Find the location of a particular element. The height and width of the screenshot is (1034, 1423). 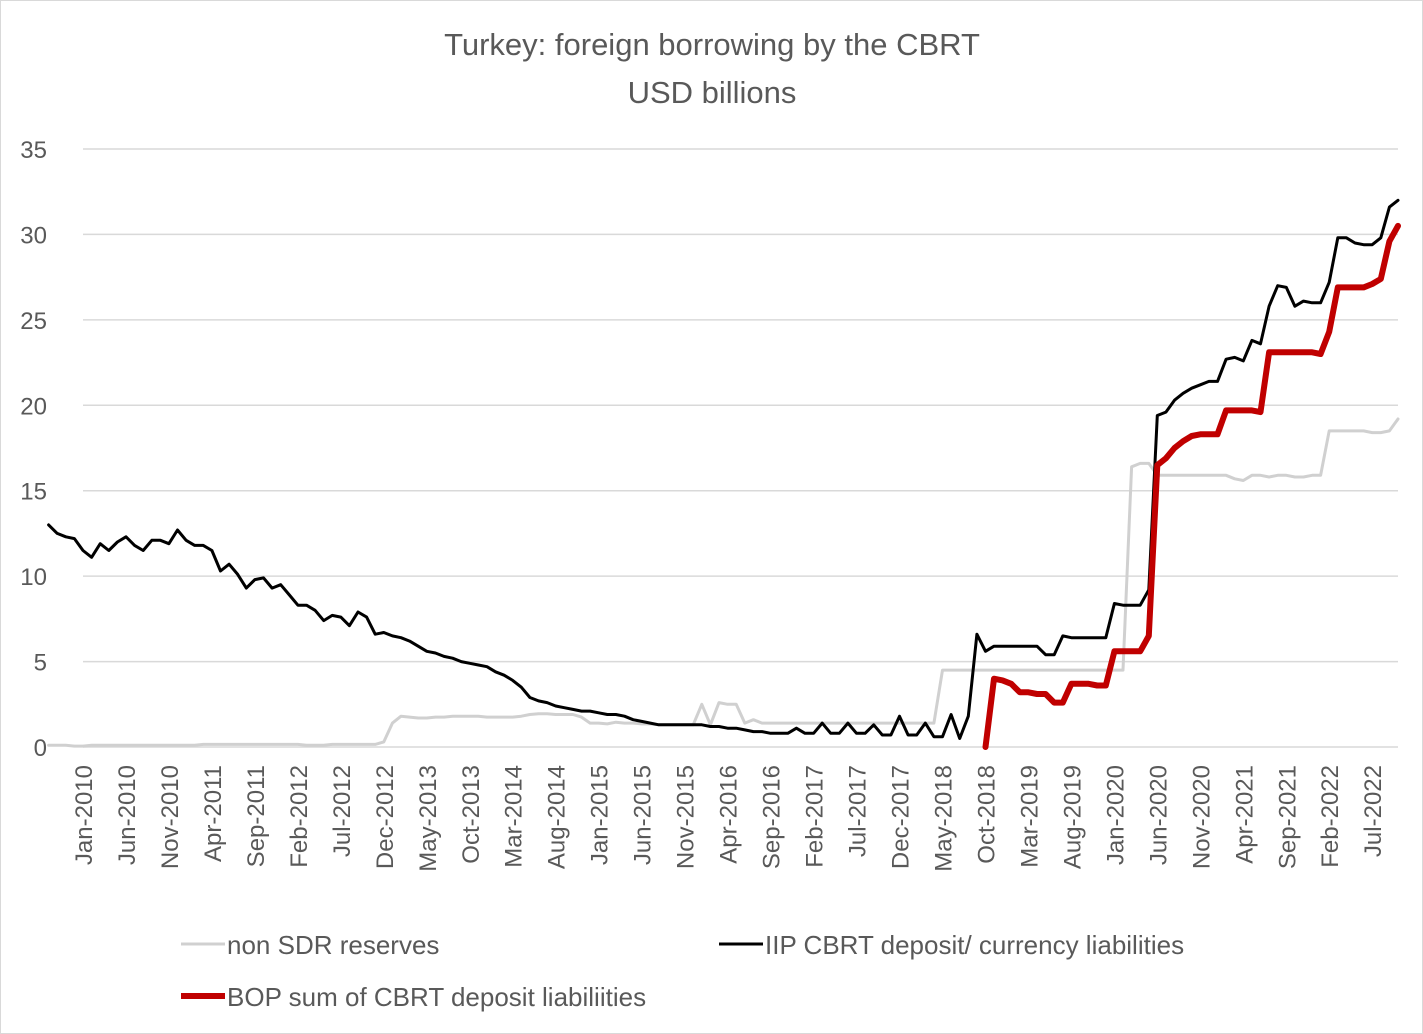

x-tick-label: Apr-2021 is located at coordinates (1244, 814).